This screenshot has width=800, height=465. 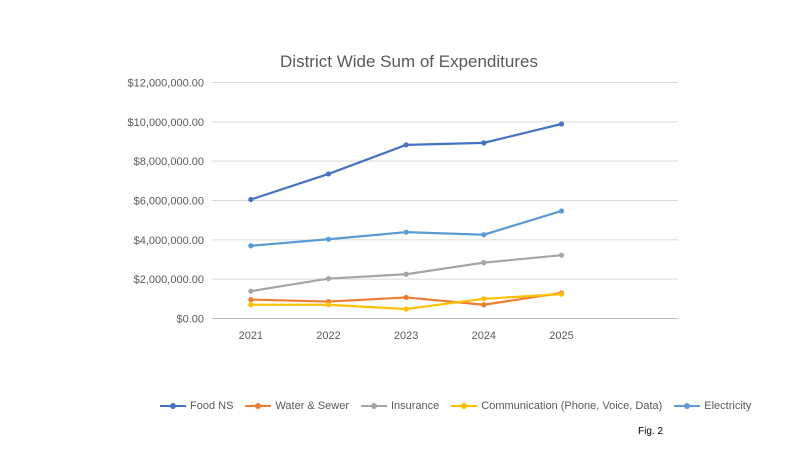 What do you see at coordinates (728, 406) in the screenshot?
I see `legend-label: Electricity` at bounding box center [728, 406].